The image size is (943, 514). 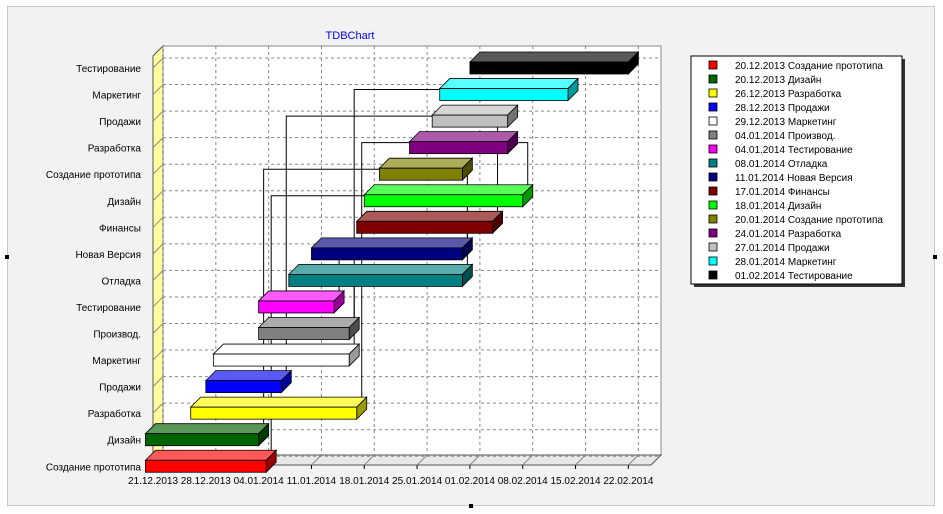 What do you see at coordinates (471, 506) in the screenshot?
I see `resize-handle-bottom` at bounding box center [471, 506].